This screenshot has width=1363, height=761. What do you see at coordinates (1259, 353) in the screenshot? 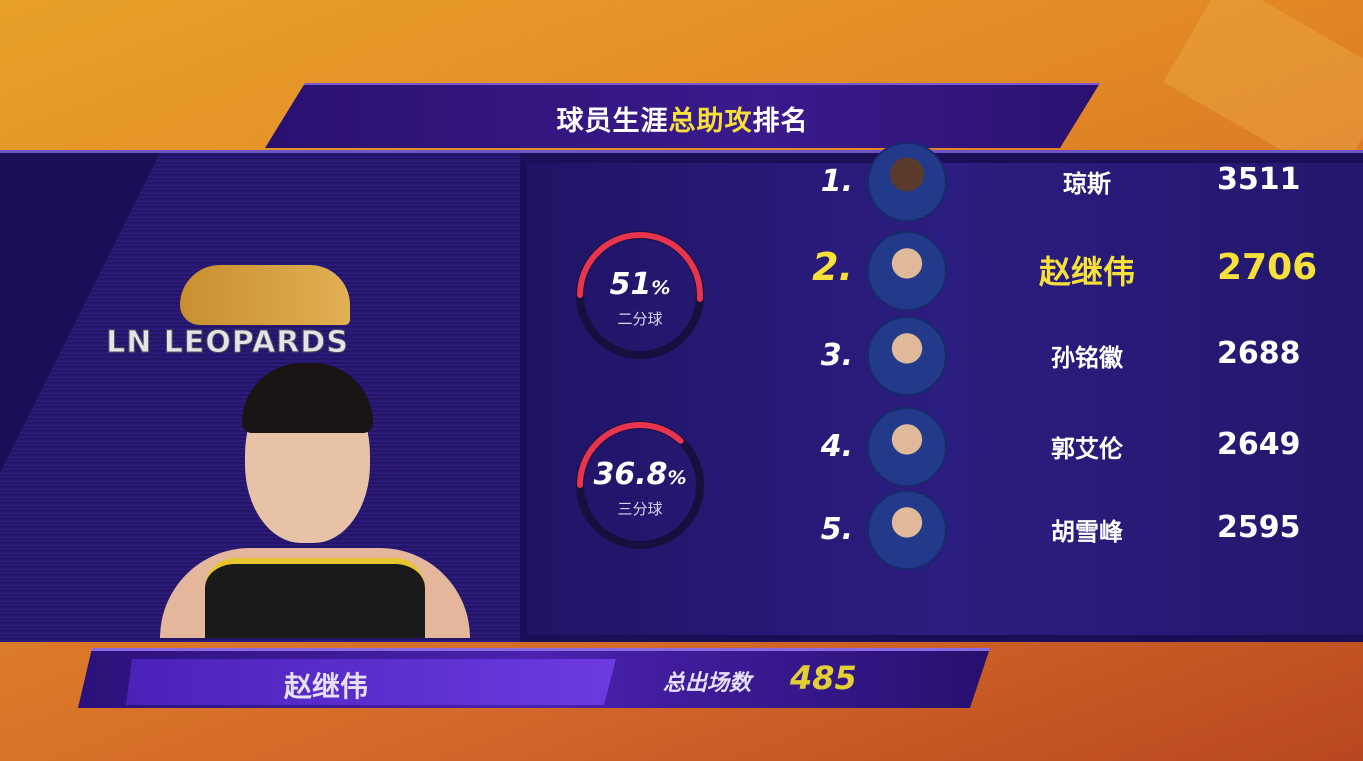
I see `assist-total: 2688` at bounding box center [1259, 353].